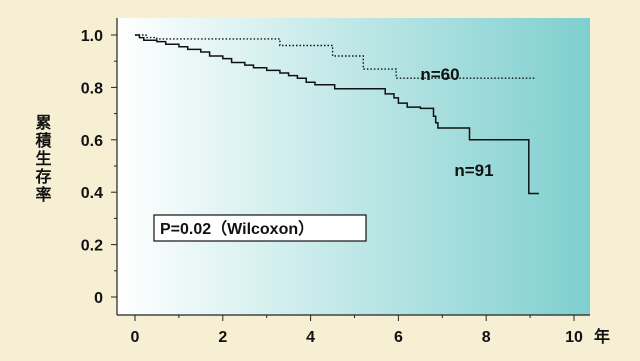  What do you see at coordinates (574, 337) in the screenshot?
I see `x-tick-label: 10` at bounding box center [574, 337].